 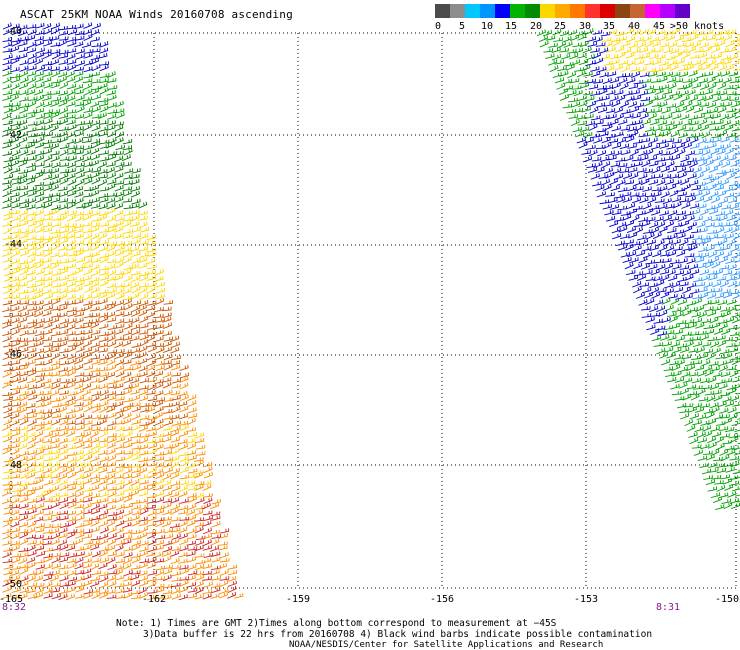 What do you see at coordinates (659, 26) in the screenshot?
I see `scale-tick-label: 45` at bounding box center [659, 26].